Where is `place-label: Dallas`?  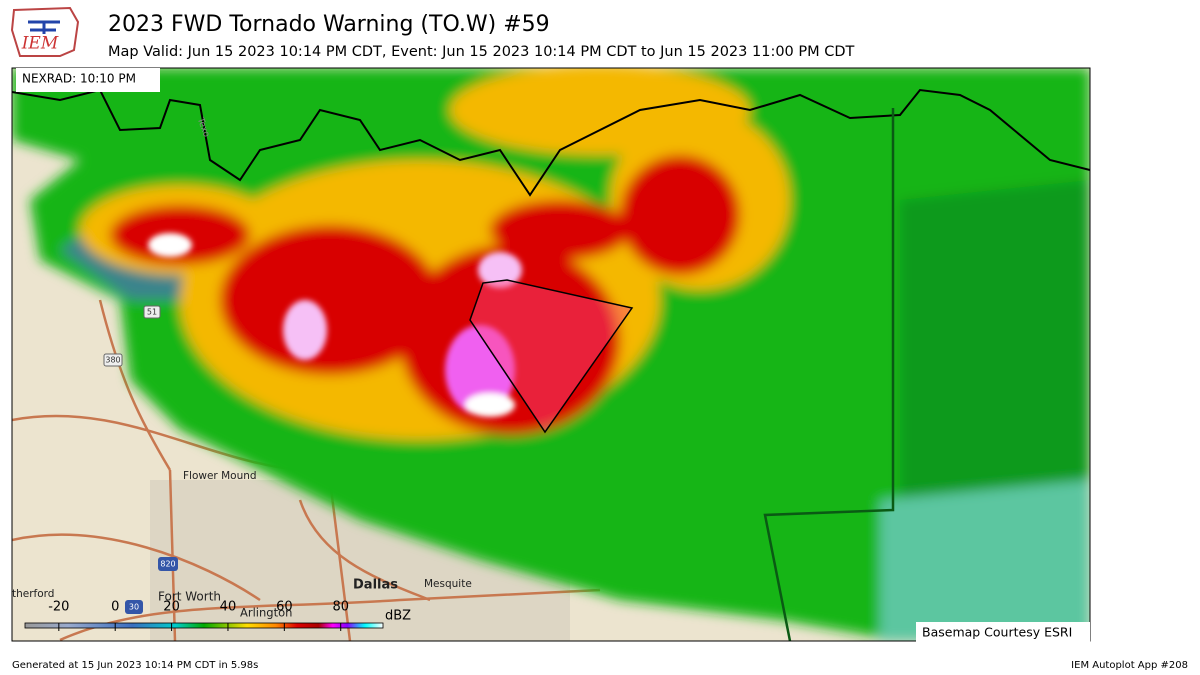
place-label: Dallas is located at coordinates (375, 585).